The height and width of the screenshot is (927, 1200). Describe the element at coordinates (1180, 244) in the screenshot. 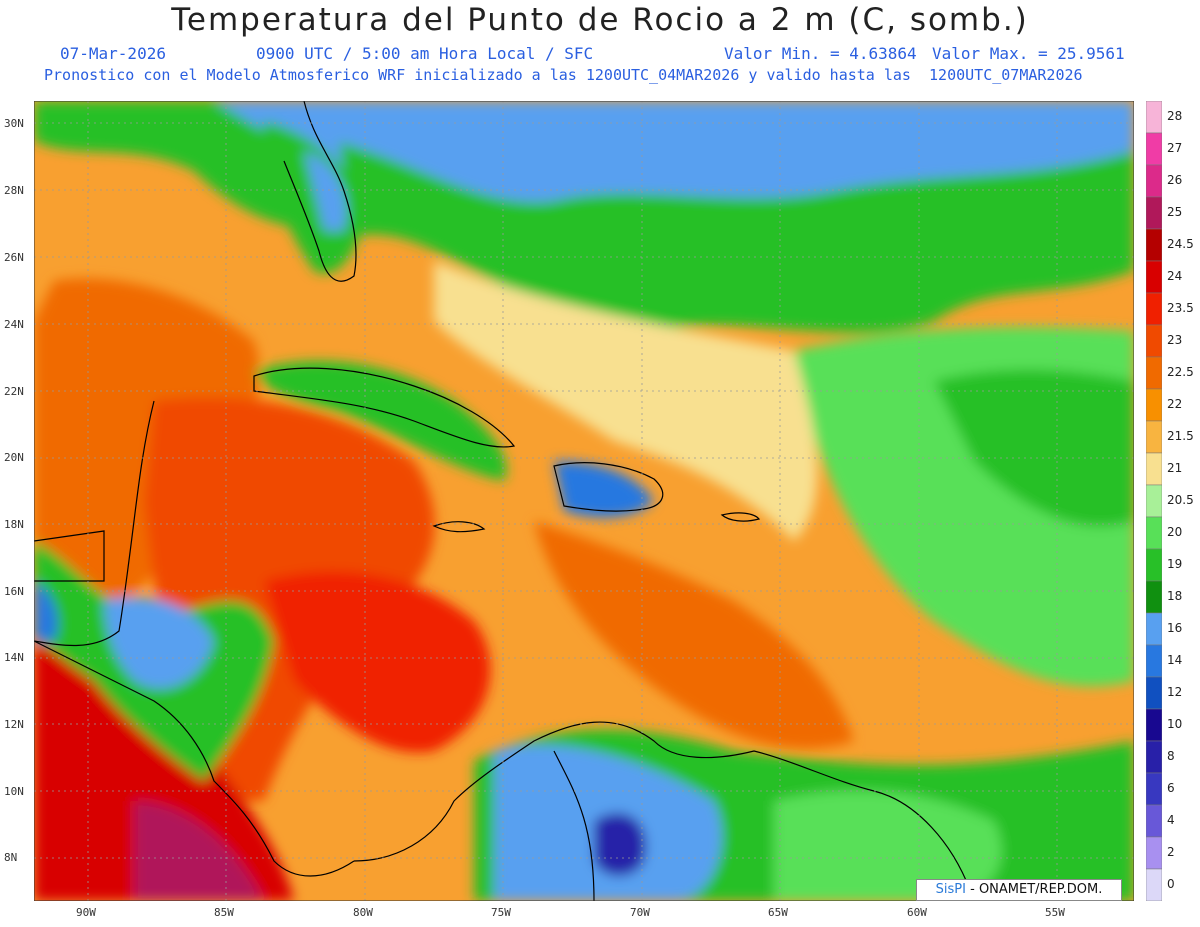

I see `legend-label: 24.5` at that location.